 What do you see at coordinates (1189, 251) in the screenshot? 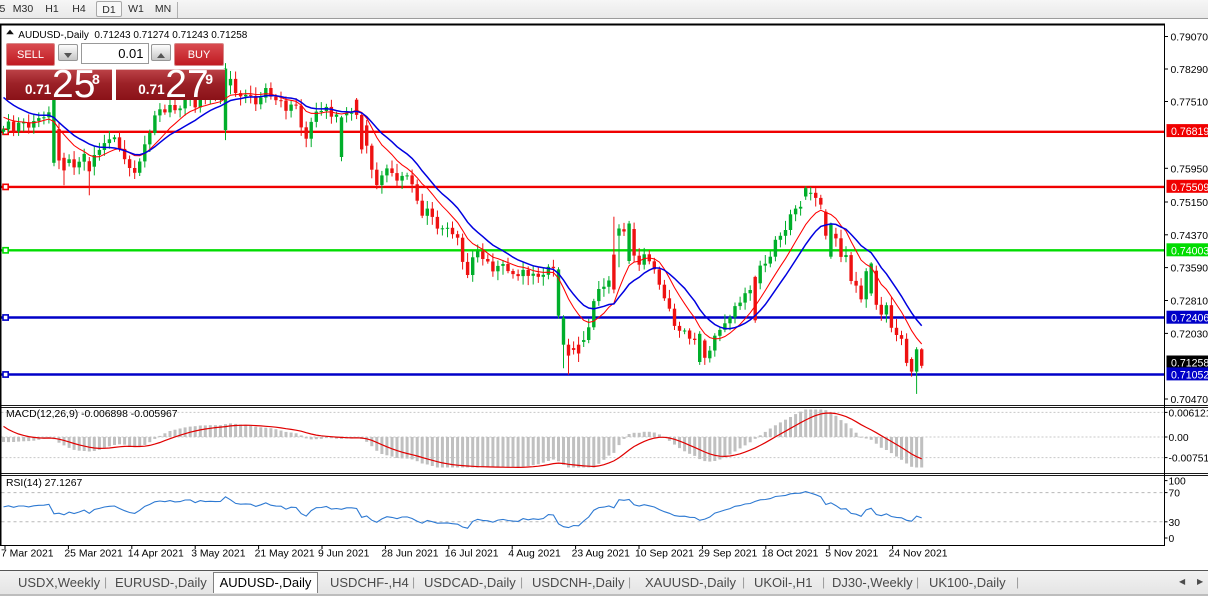
I see `svg-text: 0.74003` at bounding box center [1189, 251].